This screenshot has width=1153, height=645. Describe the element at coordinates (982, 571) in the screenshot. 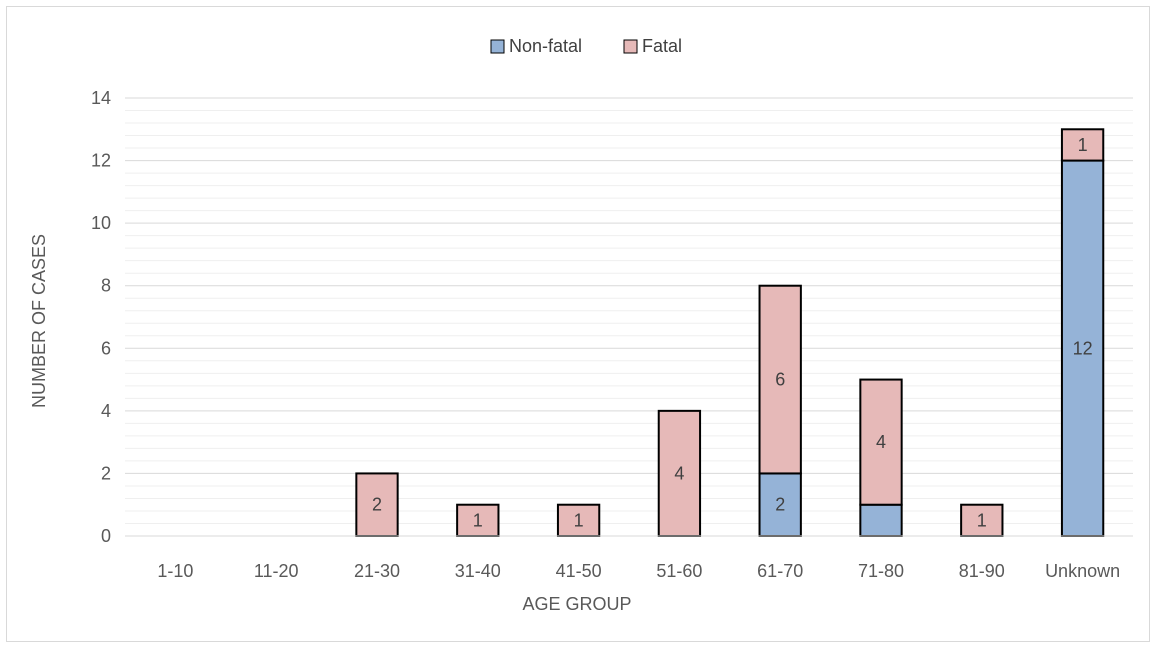

I see `x-tick-label: 81-90` at that location.